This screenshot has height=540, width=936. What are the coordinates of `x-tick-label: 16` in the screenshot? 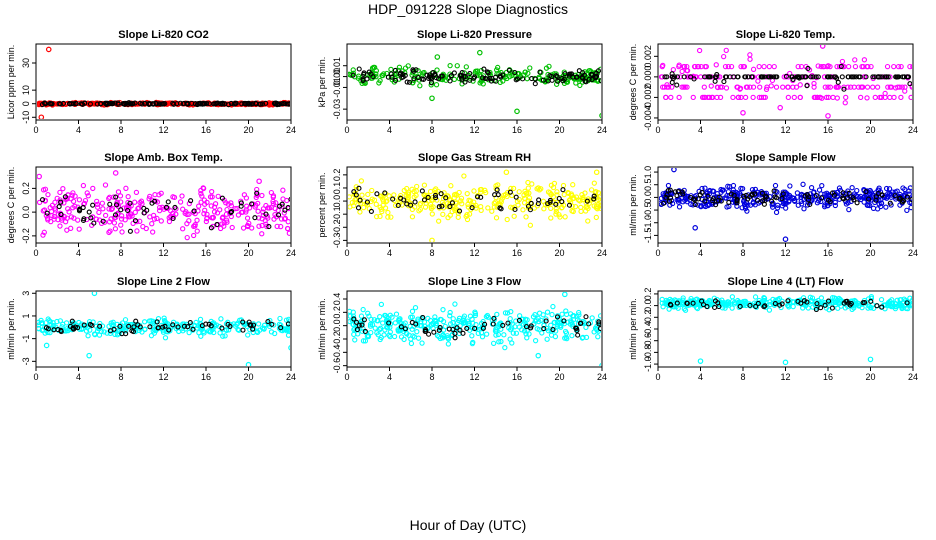 It's located at (517, 377).